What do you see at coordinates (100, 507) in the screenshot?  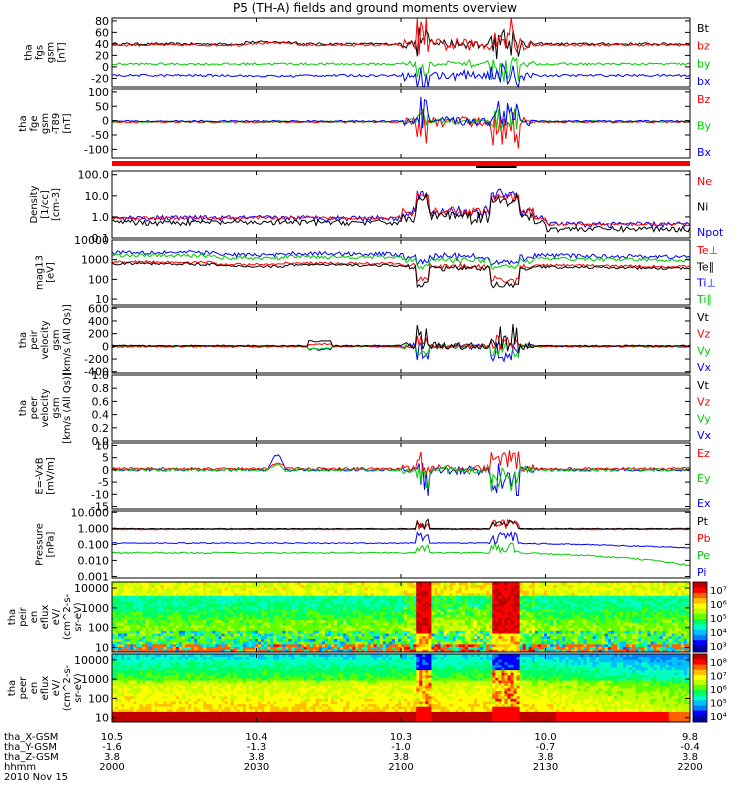 I see `y-tick-label: -15` at bounding box center [100, 507].